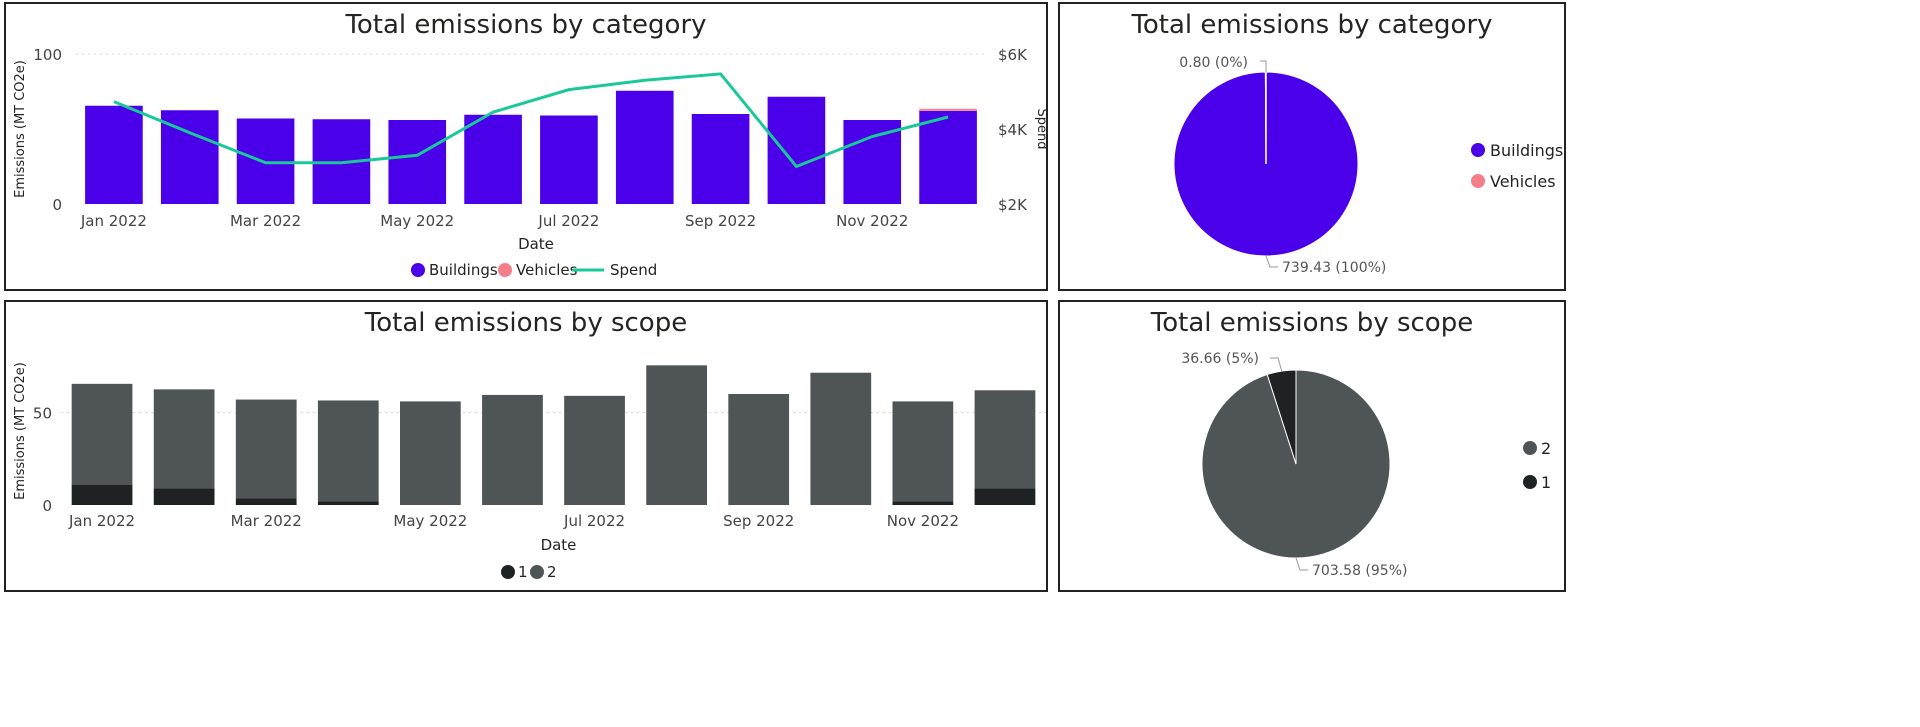  I want to click on scope-bar-title: Total emissions by scope, so click(526, 323).